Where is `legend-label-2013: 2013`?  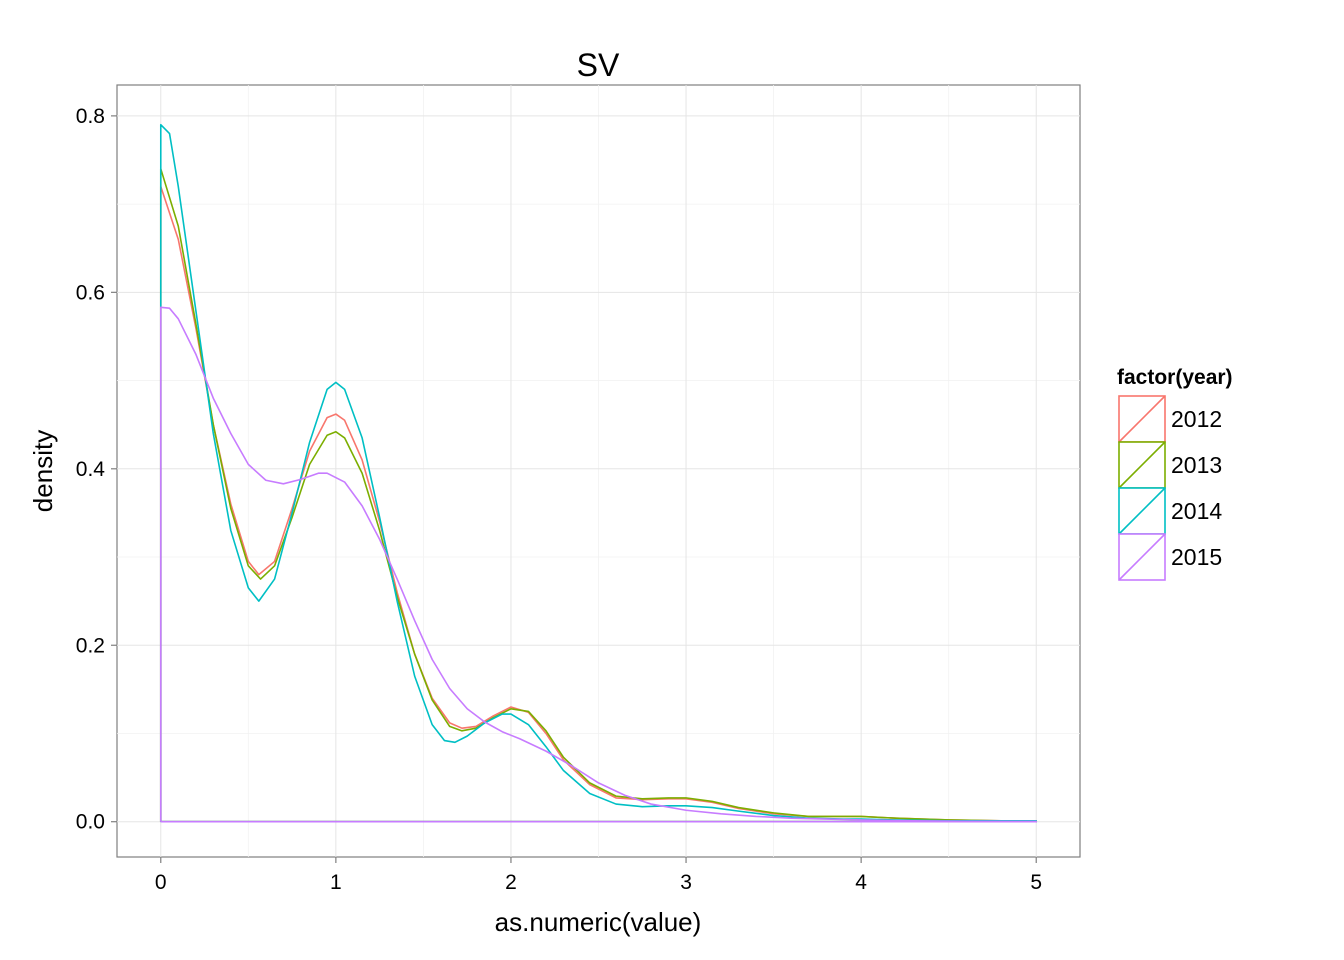 legend-label-2013: 2013 is located at coordinates (1196, 465).